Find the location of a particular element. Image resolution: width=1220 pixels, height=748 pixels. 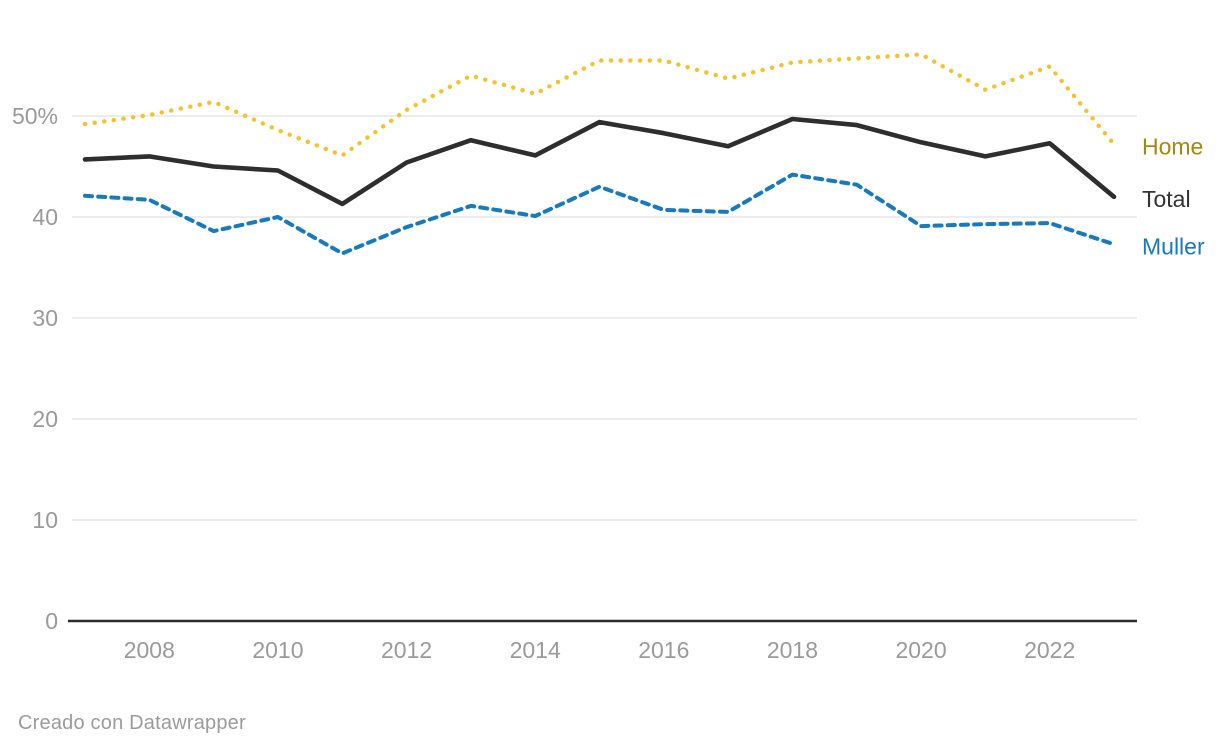

y-tick-label: 0 is located at coordinates (51, 621).